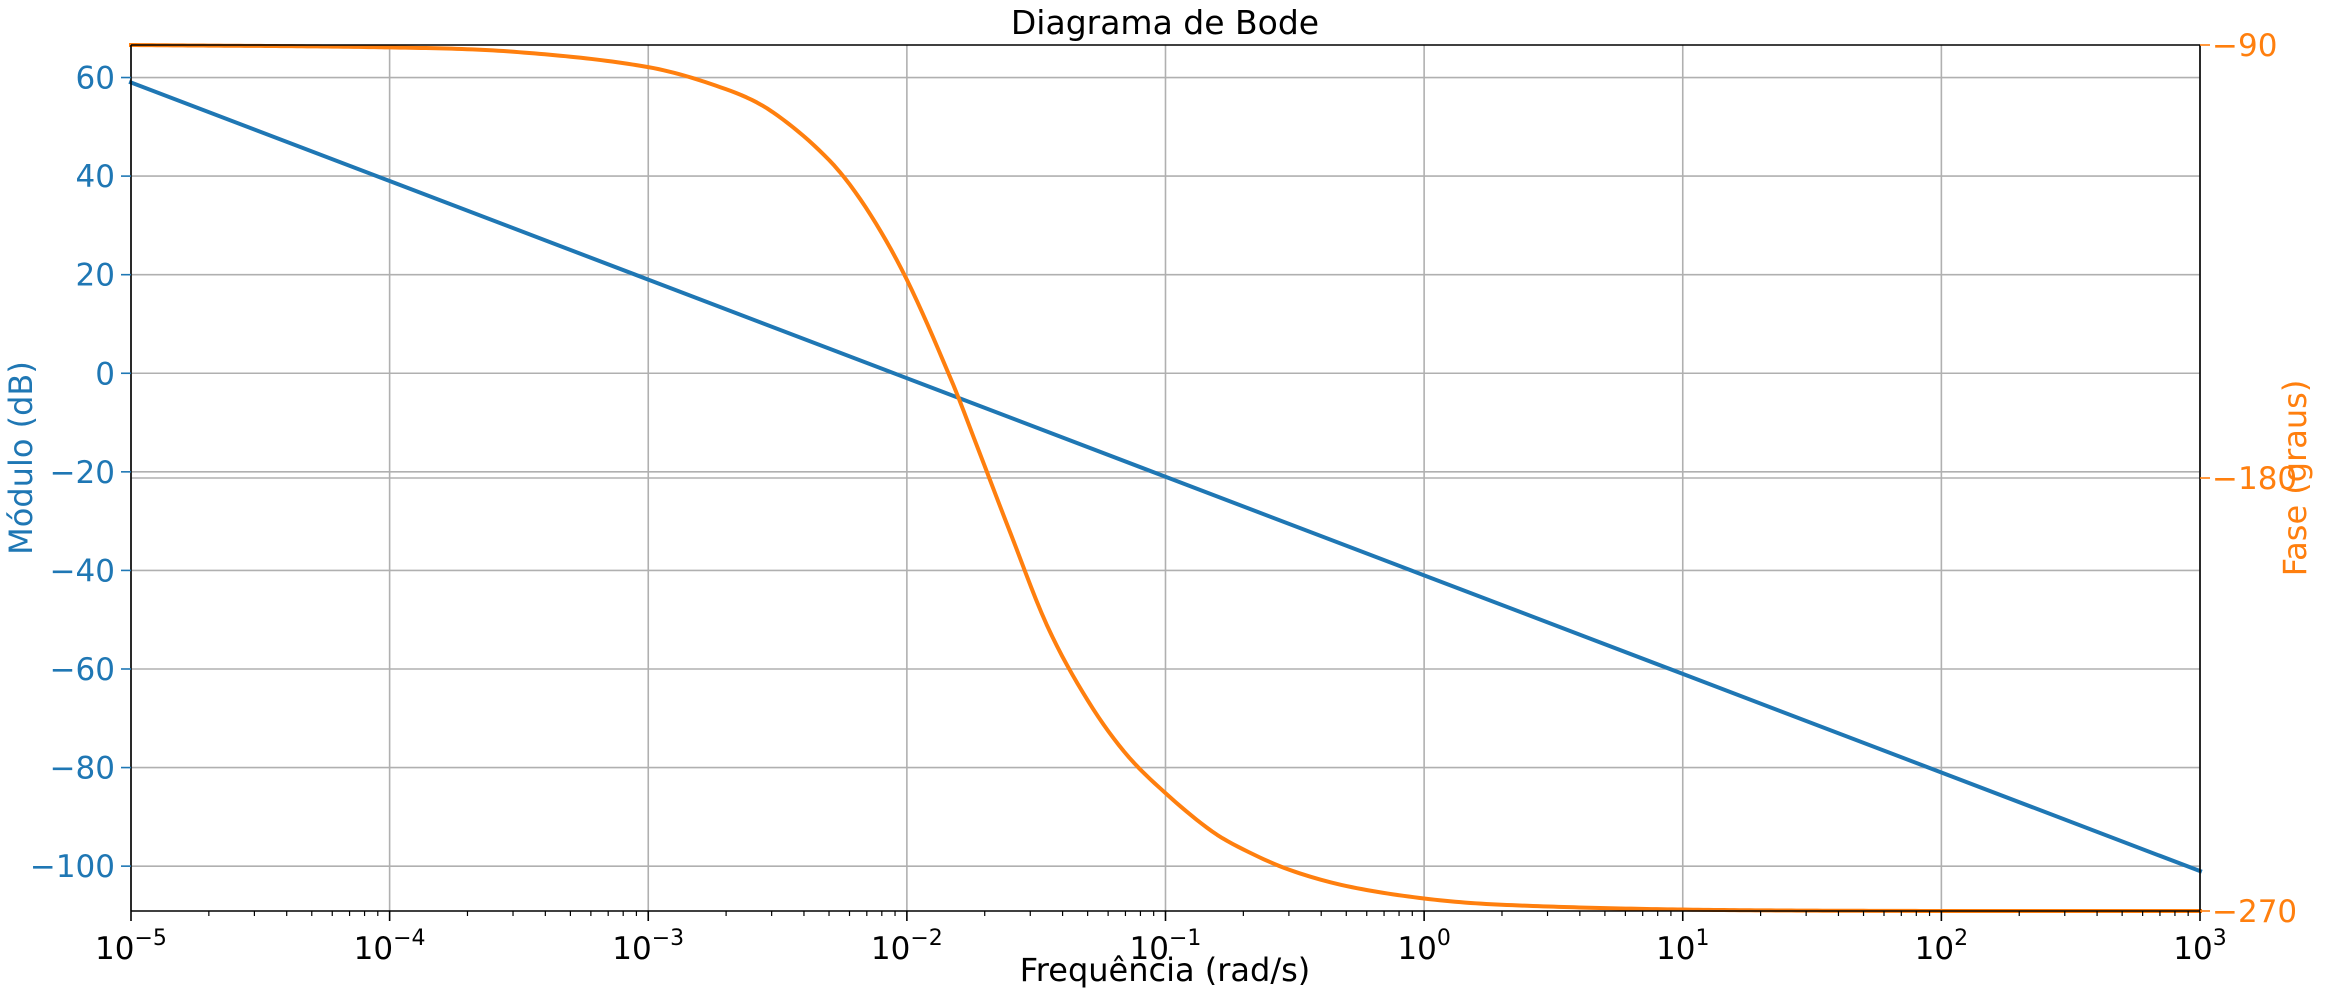  Describe the element at coordinates (2254, 479) in the screenshot. I see `y-right-tick-label: −180` at that location.